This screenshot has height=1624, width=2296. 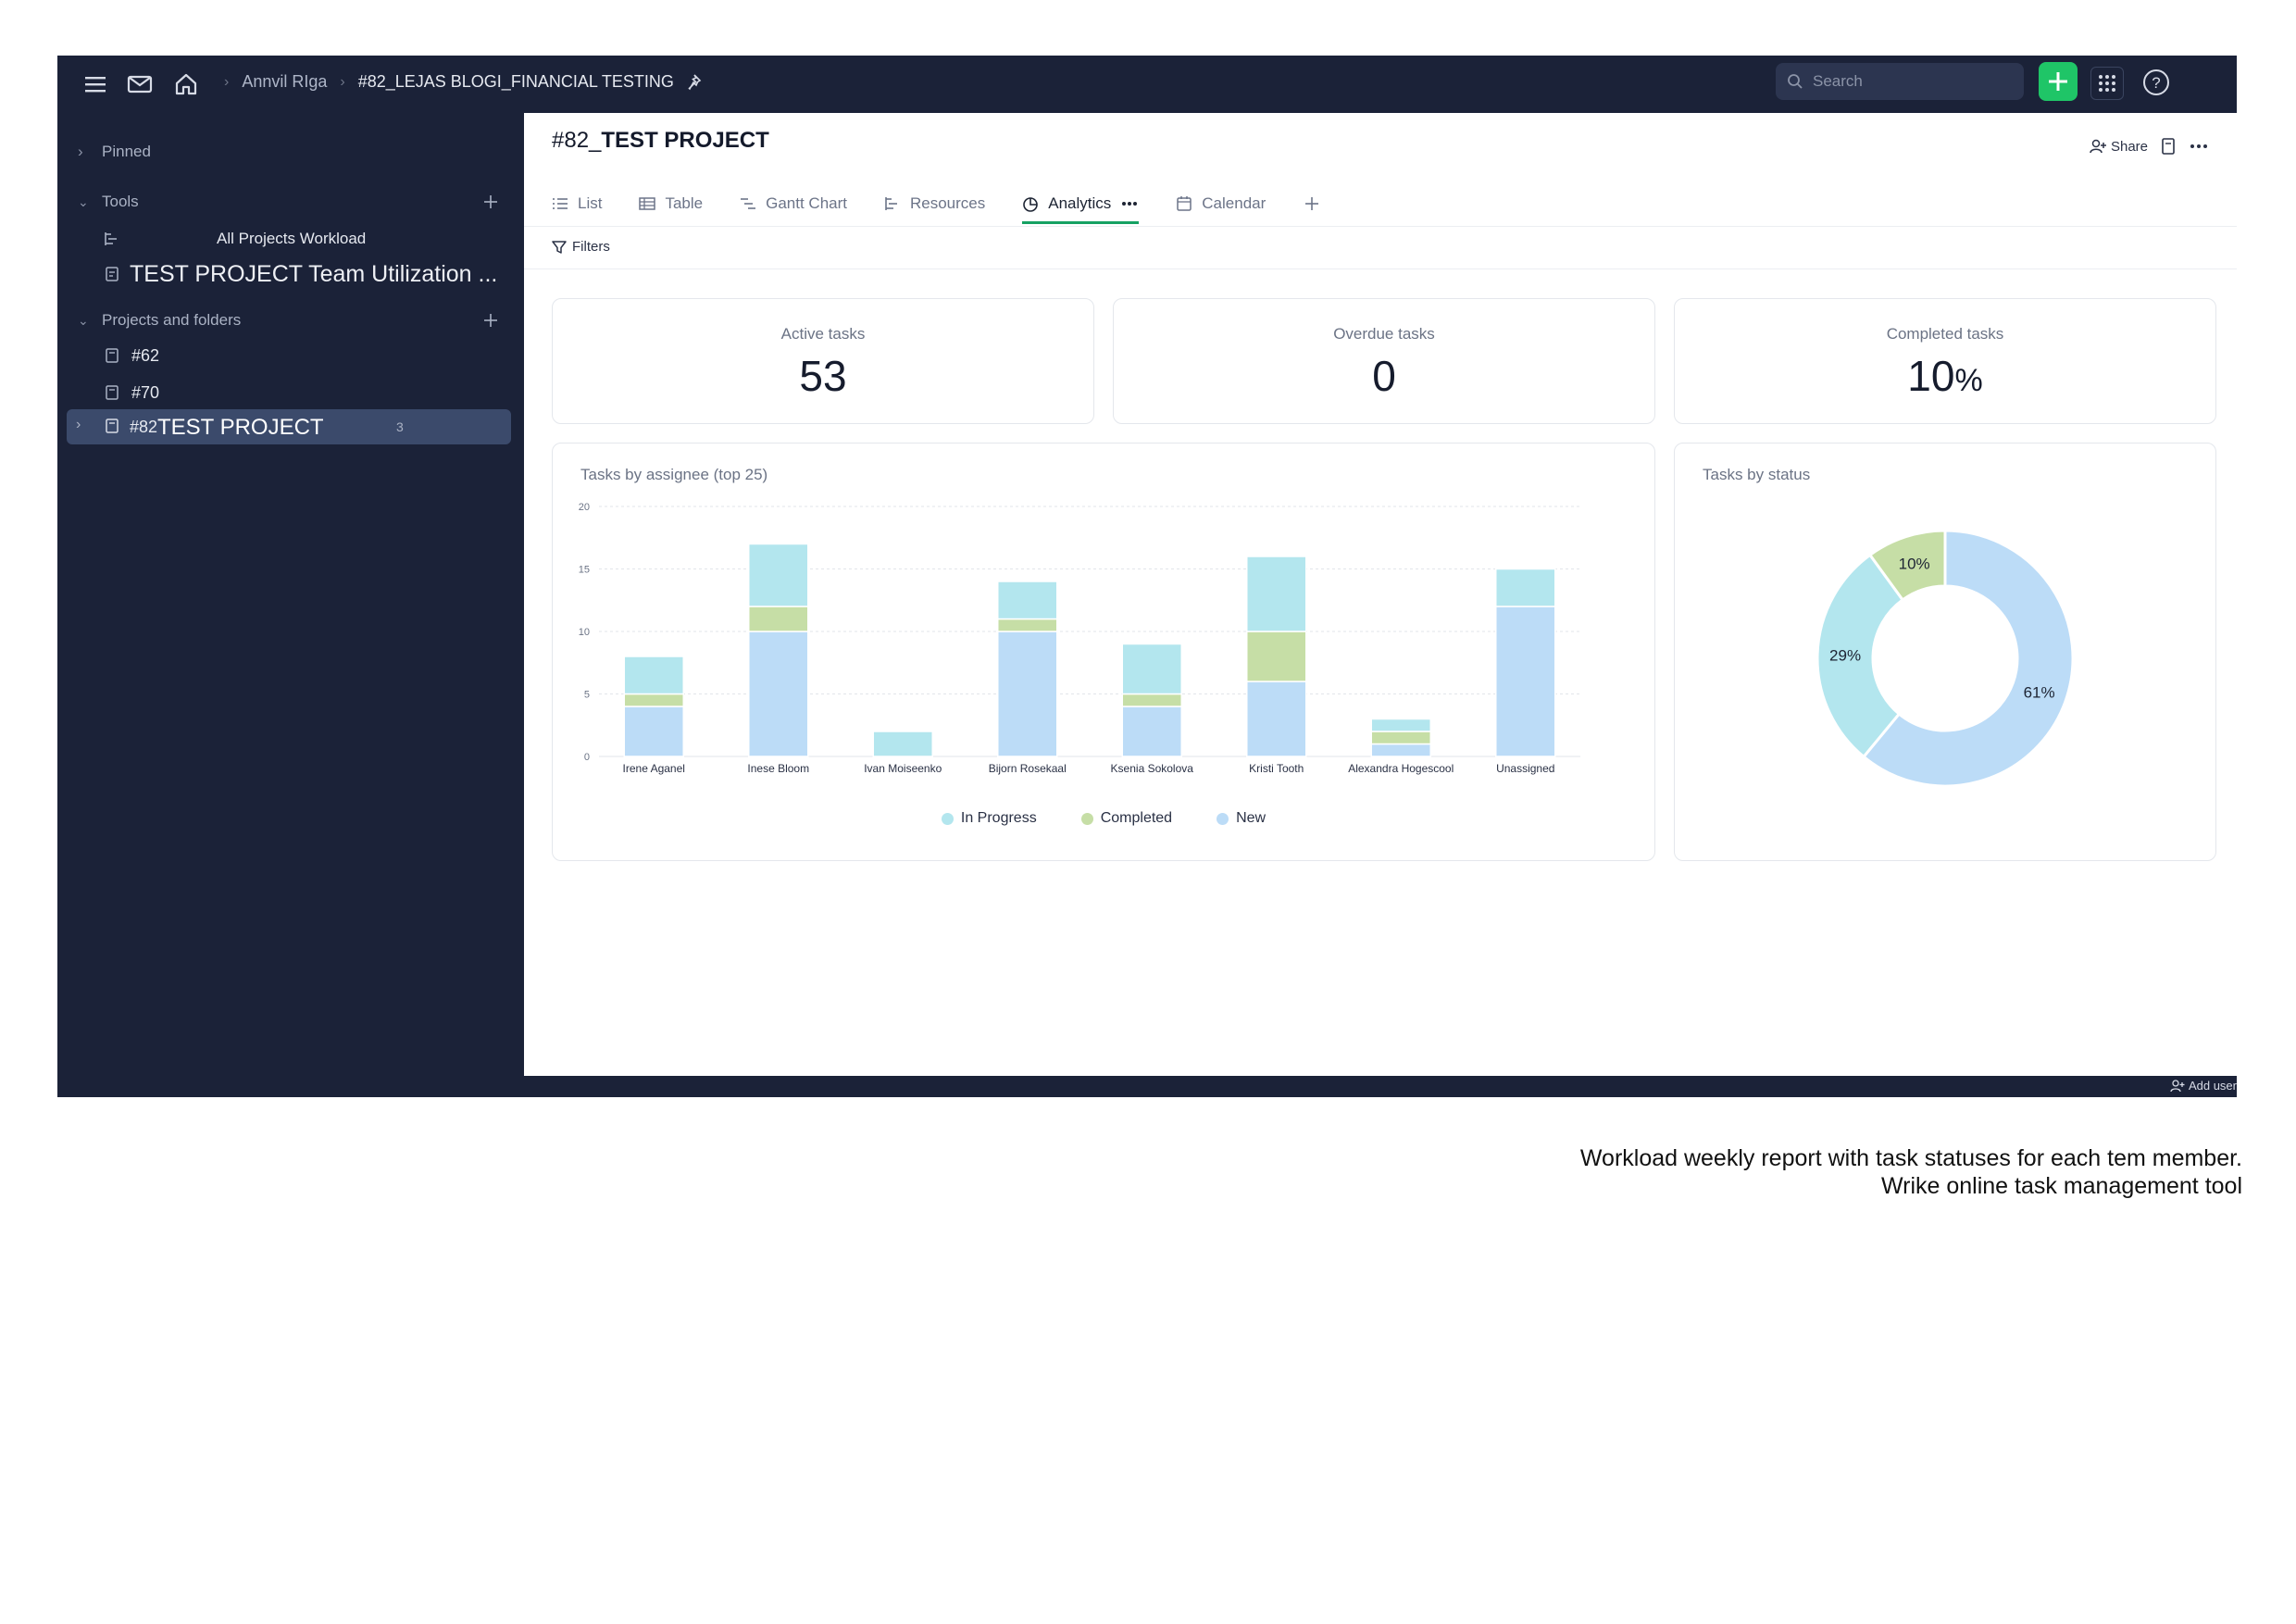 What do you see at coordinates (560, 203) in the screenshot?
I see `list-icon` at bounding box center [560, 203].